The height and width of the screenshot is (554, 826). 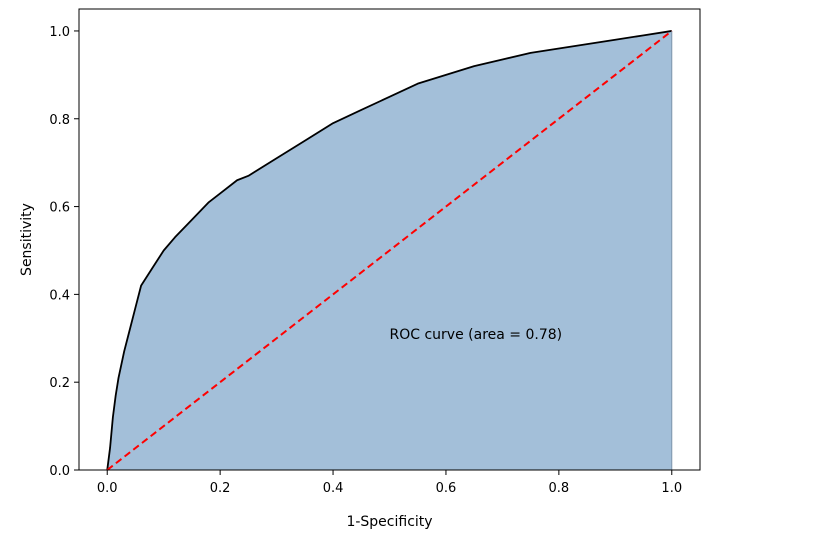 What do you see at coordinates (59, 208) in the screenshot?
I see `y-tick-label: 0.6` at bounding box center [59, 208].